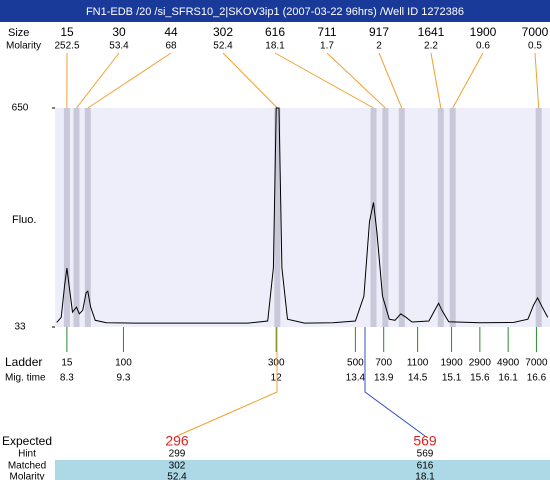 This screenshot has height=480, width=550. Describe the element at coordinates (383, 363) in the screenshot. I see `ladder-size: 700` at that location.